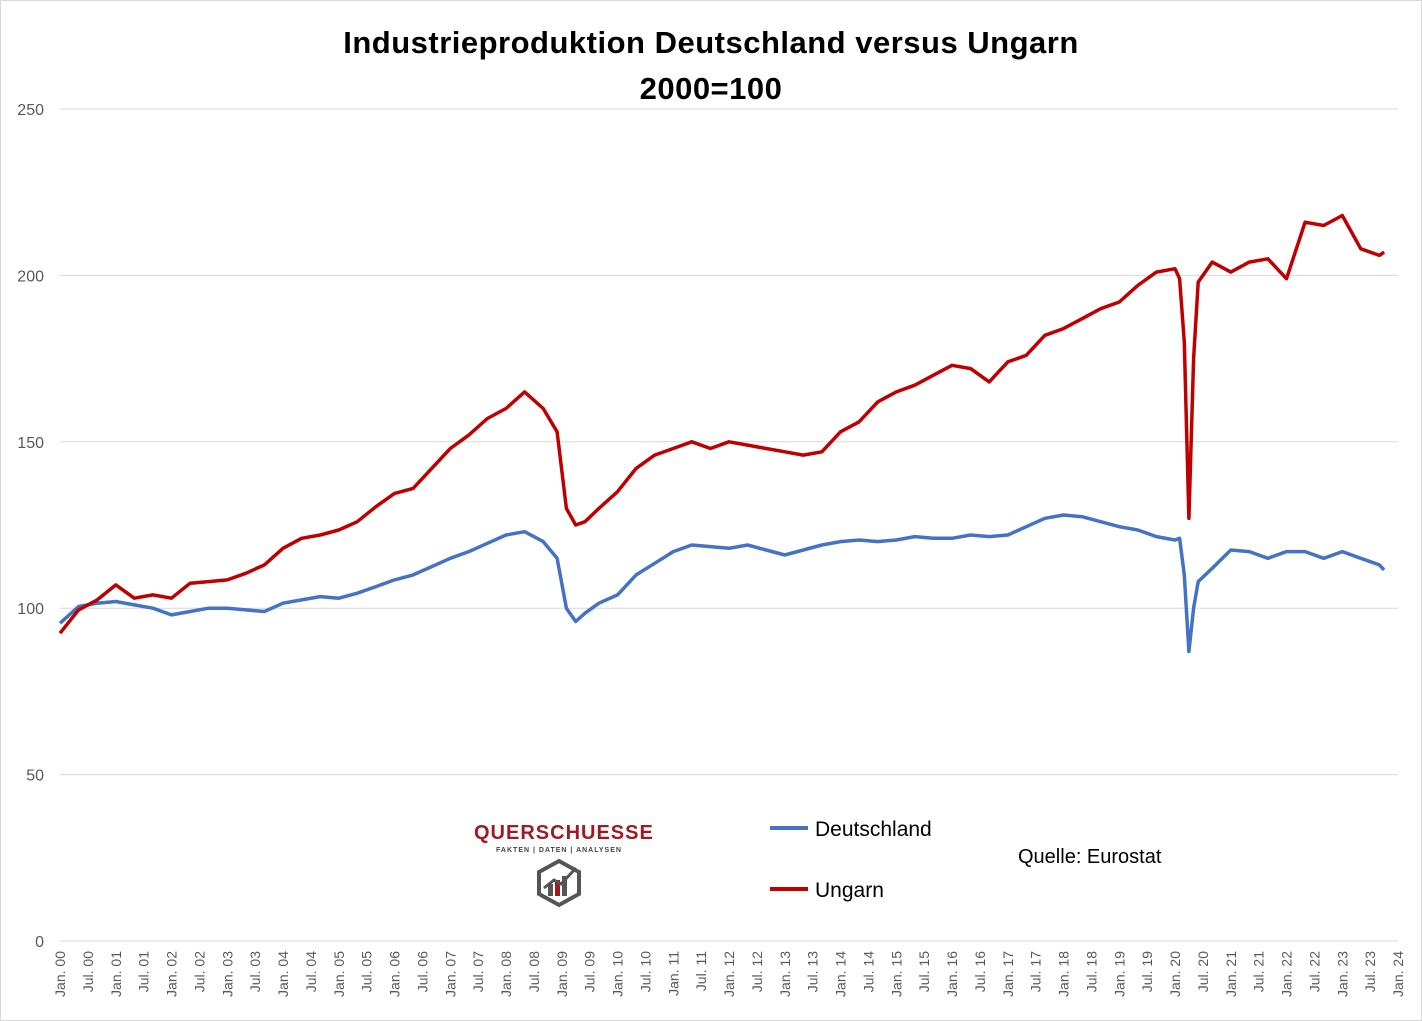  Describe the element at coordinates (564, 833) in the screenshot. I see `brand-name: QUERSCHUESSE` at that location.